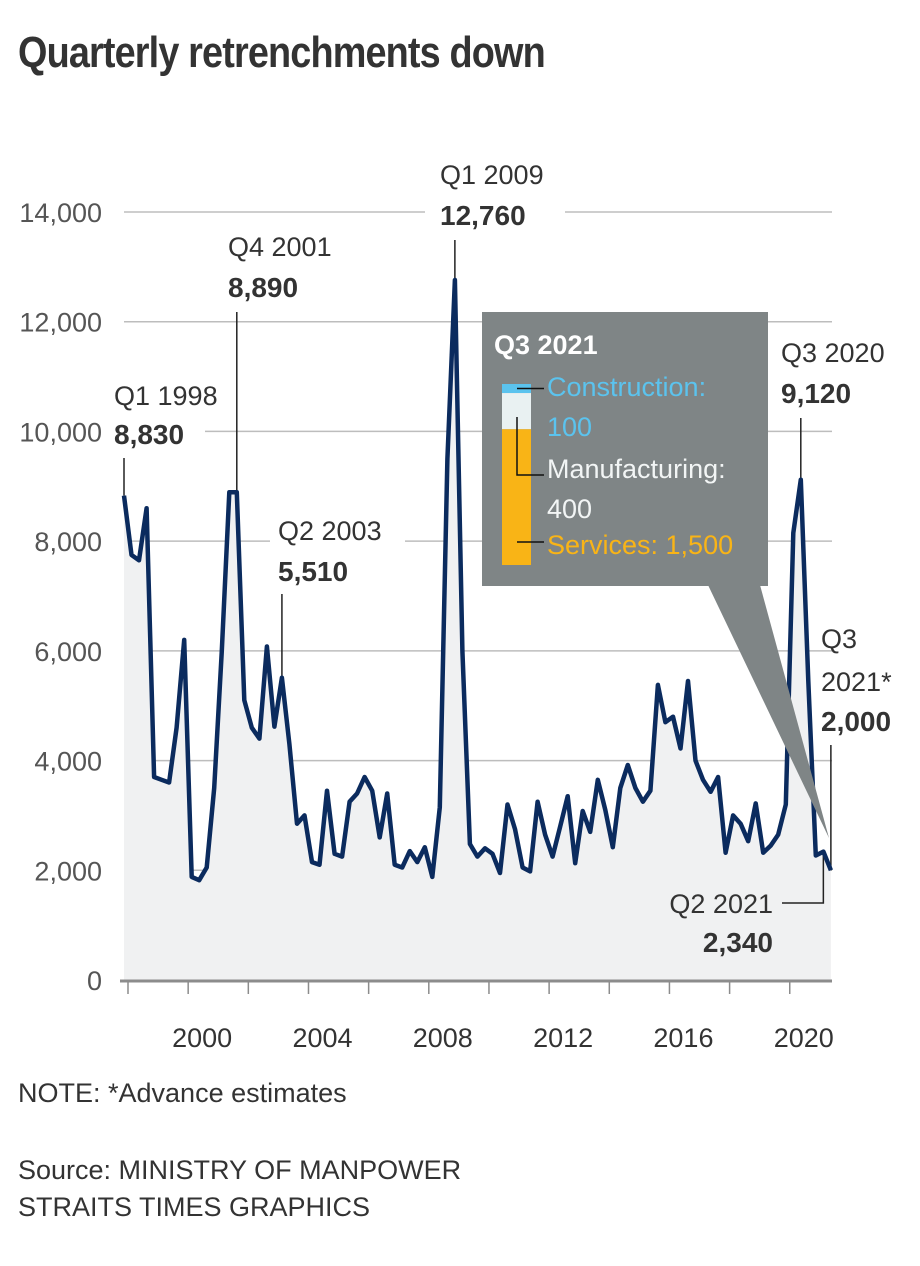 This screenshot has width=920, height=1266. I want to click on label-manufacturing: Manufacturing:, so click(636, 469).